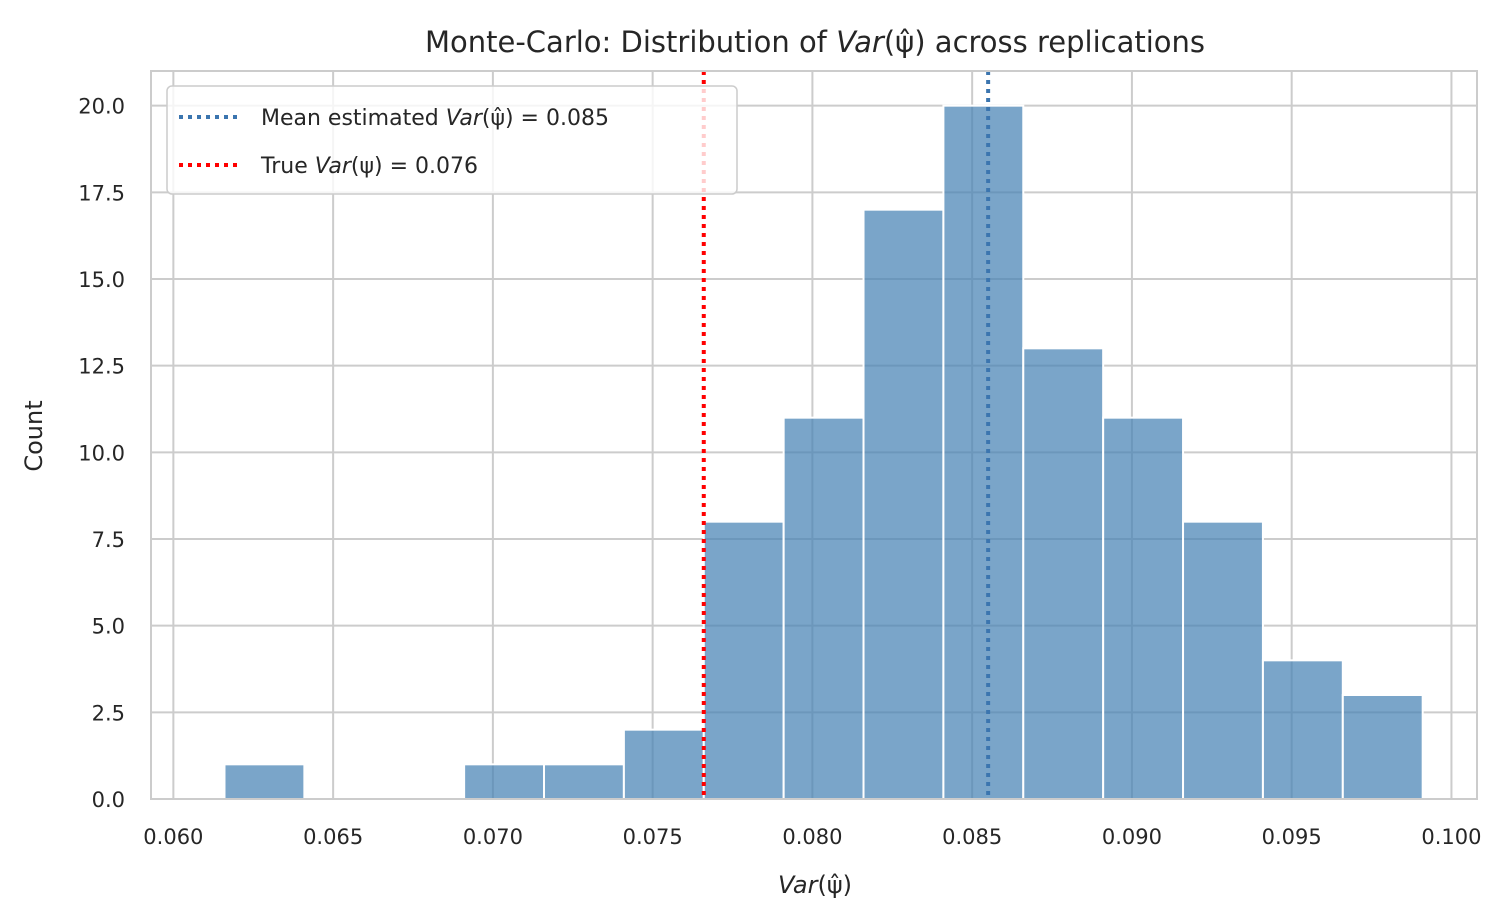 The height and width of the screenshot is (923, 1501). What do you see at coordinates (1132, 837) in the screenshot?
I see `x-tick-label: 0.090` at bounding box center [1132, 837].